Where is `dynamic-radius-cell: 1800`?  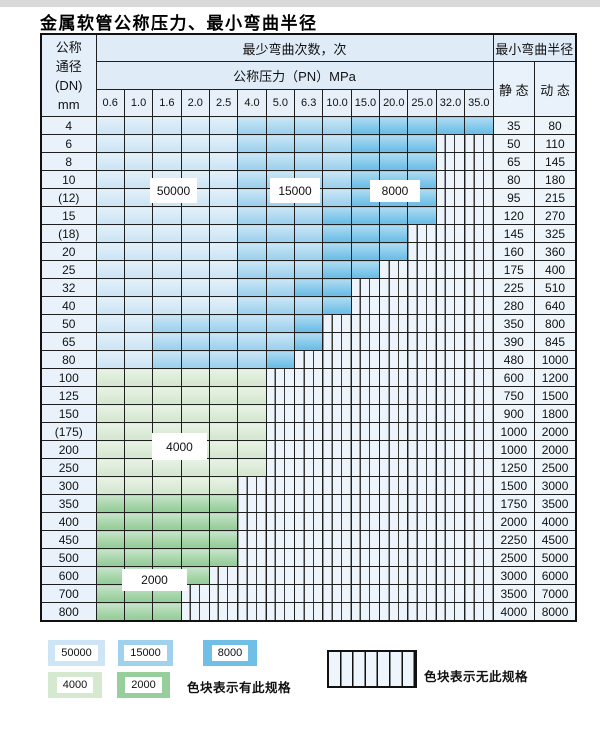
dynamic-radius-cell: 1800 is located at coordinates (555, 413).